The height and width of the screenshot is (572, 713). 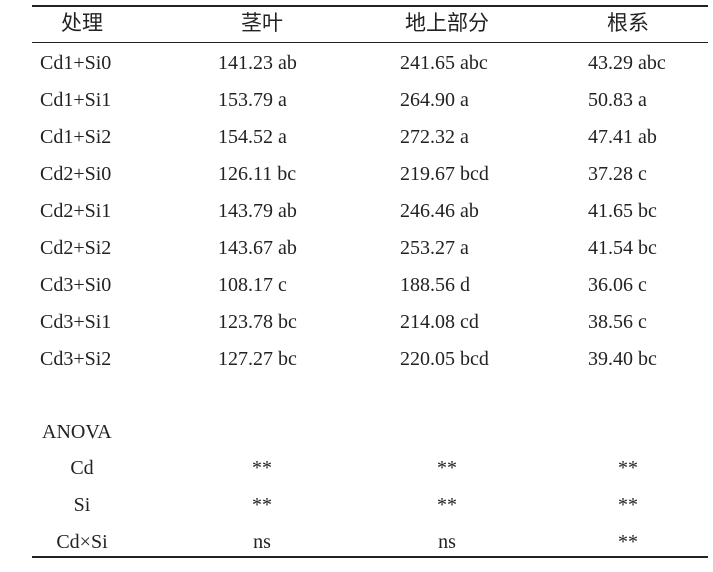 What do you see at coordinates (257, 174) in the screenshot?
I see `data-cell: 126.11 bc` at bounding box center [257, 174].